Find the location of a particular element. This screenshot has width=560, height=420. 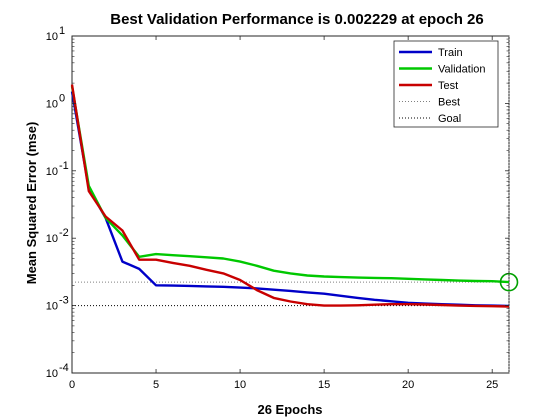

y-tick-exponent: 0 is located at coordinates (62, 98).